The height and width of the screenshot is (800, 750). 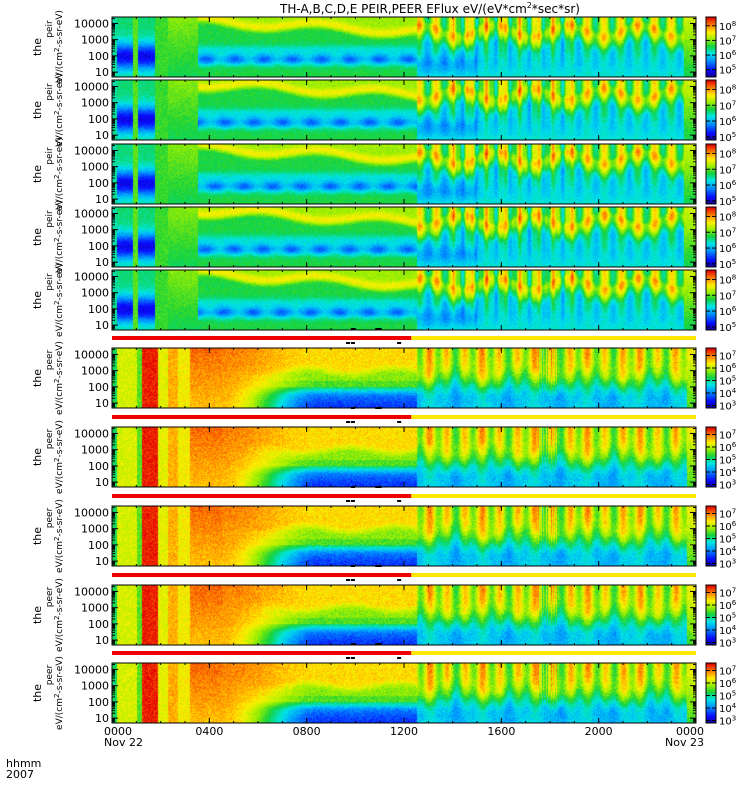 I want to click on ion-unit-label-E: eV/(cm2-s-sr-eV), so click(x=59, y=300).